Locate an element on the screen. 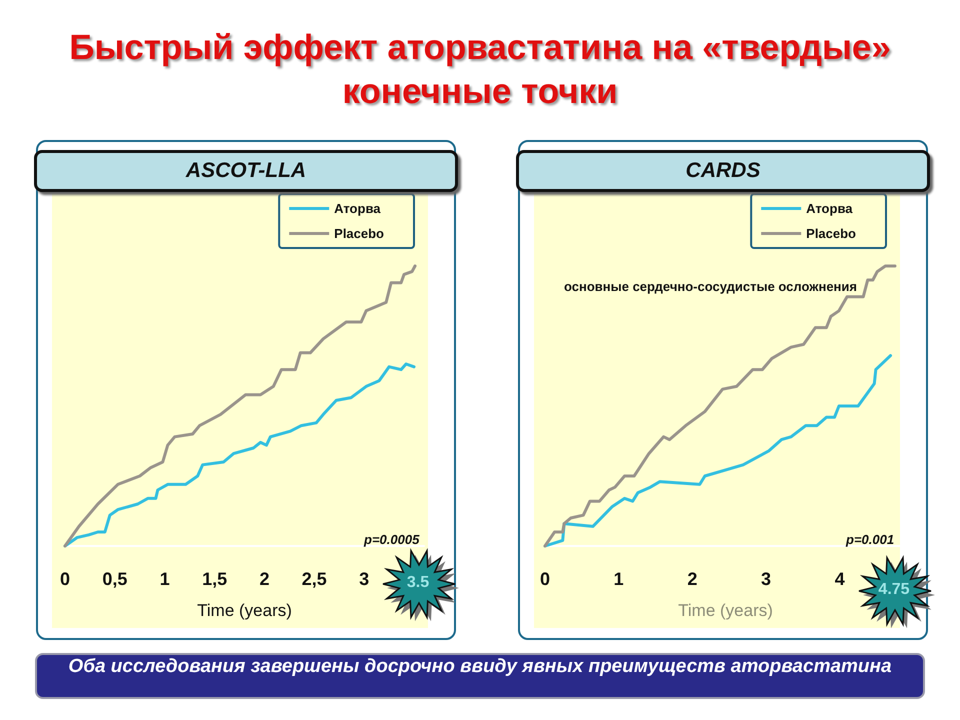 The height and width of the screenshot is (720, 960). text: Оба исследования завершены досрочно ввиду явных преимуществ аторвастатина is located at coordinates (480, 676).